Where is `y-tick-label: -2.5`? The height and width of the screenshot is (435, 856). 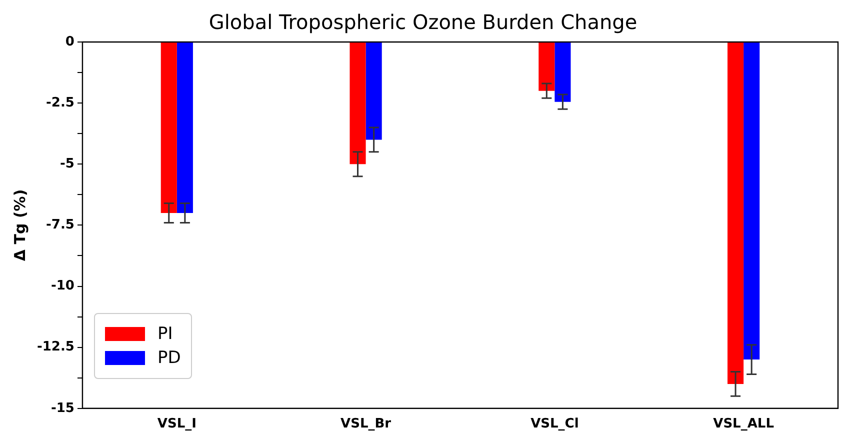
y-tick-label: -2.5 is located at coordinates (60, 102).